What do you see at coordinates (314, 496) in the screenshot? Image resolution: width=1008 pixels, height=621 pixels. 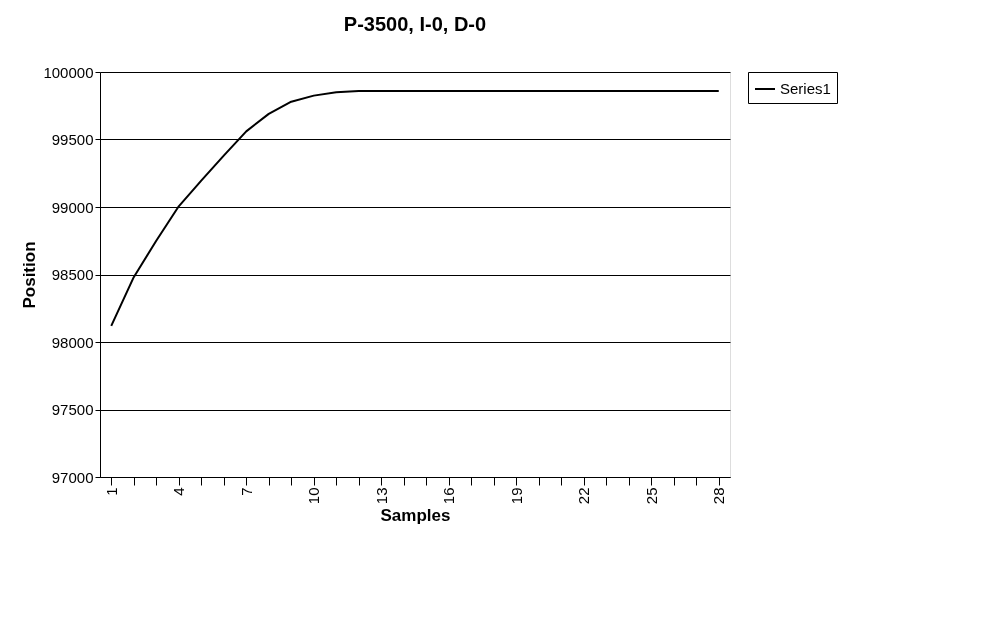 I see `x-tick-label: 10` at bounding box center [314, 496].